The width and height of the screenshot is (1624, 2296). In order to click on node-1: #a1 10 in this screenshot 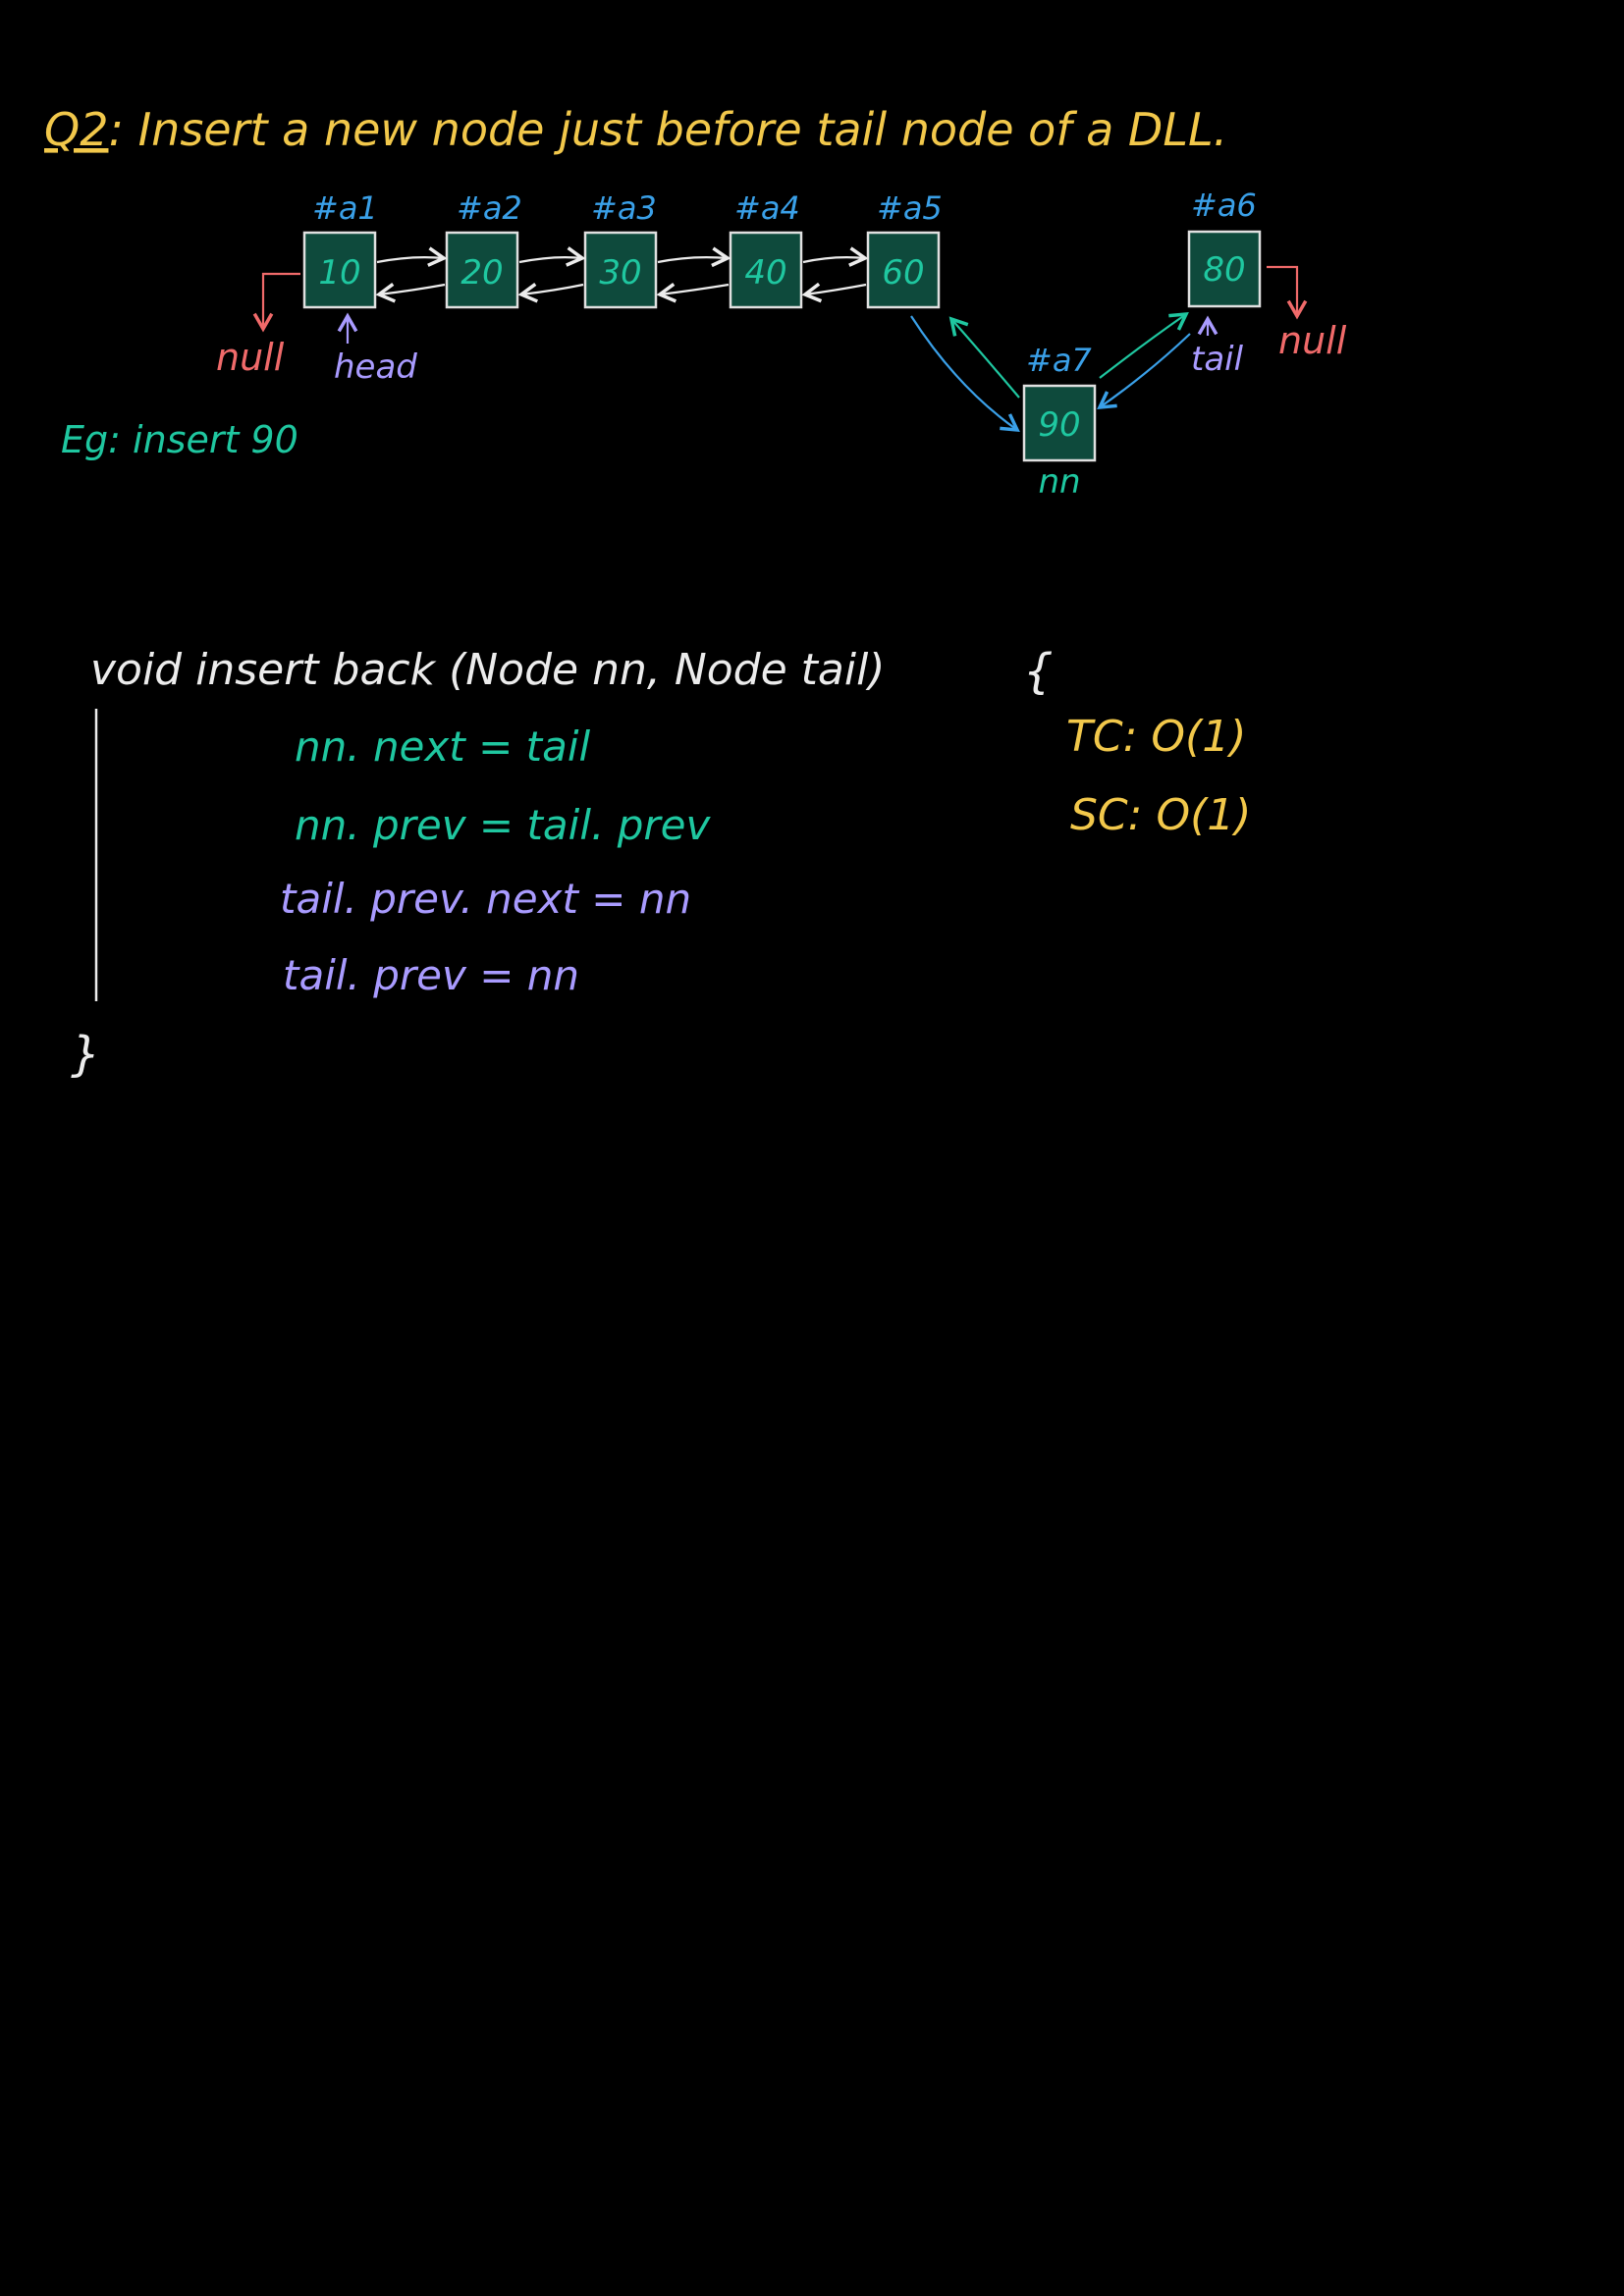, I will do `click(340, 249)`.